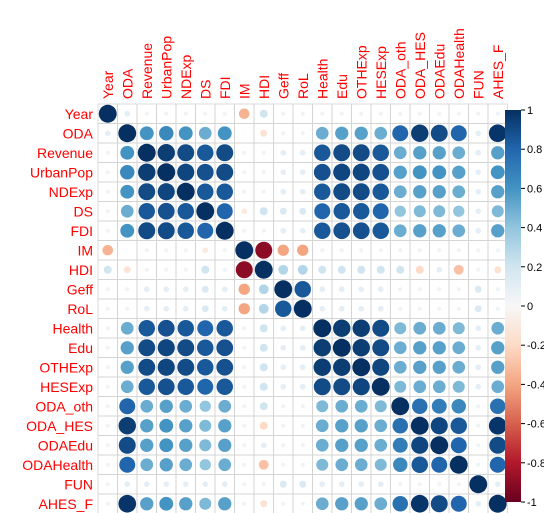 The width and height of the screenshot is (544, 513). Describe the element at coordinates (478, 484) in the screenshot. I see `correlation-circle-FUN-FUN` at that location.